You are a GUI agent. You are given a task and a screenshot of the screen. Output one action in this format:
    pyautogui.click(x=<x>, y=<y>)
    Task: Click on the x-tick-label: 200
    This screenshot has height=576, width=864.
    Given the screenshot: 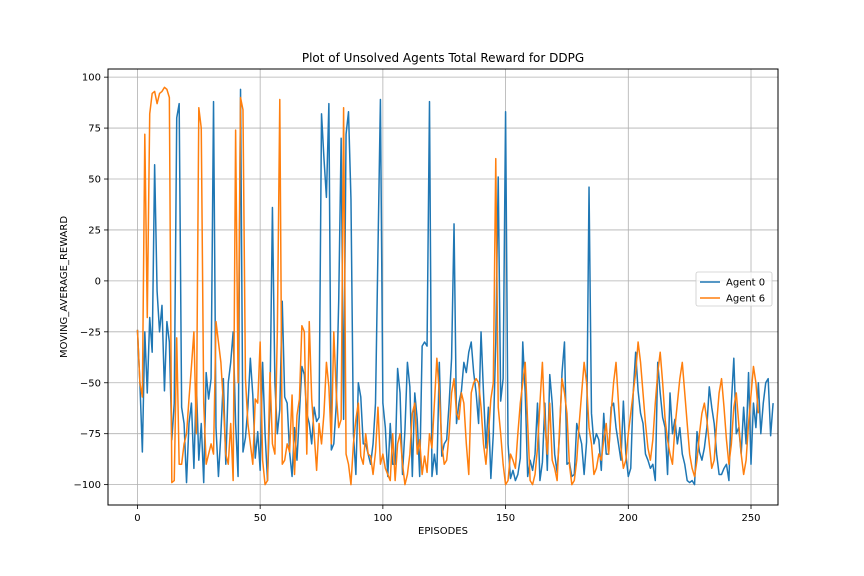 What is the action you would take?
    pyautogui.click(x=628, y=518)
    